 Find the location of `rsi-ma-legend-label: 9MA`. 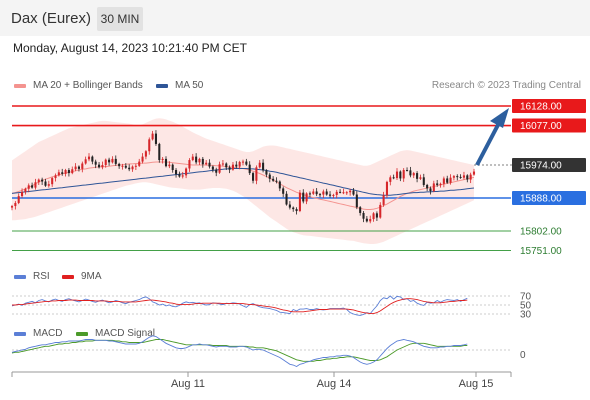

rsi-ma-legend-label: 9MA is located at coordinates (91, 276).